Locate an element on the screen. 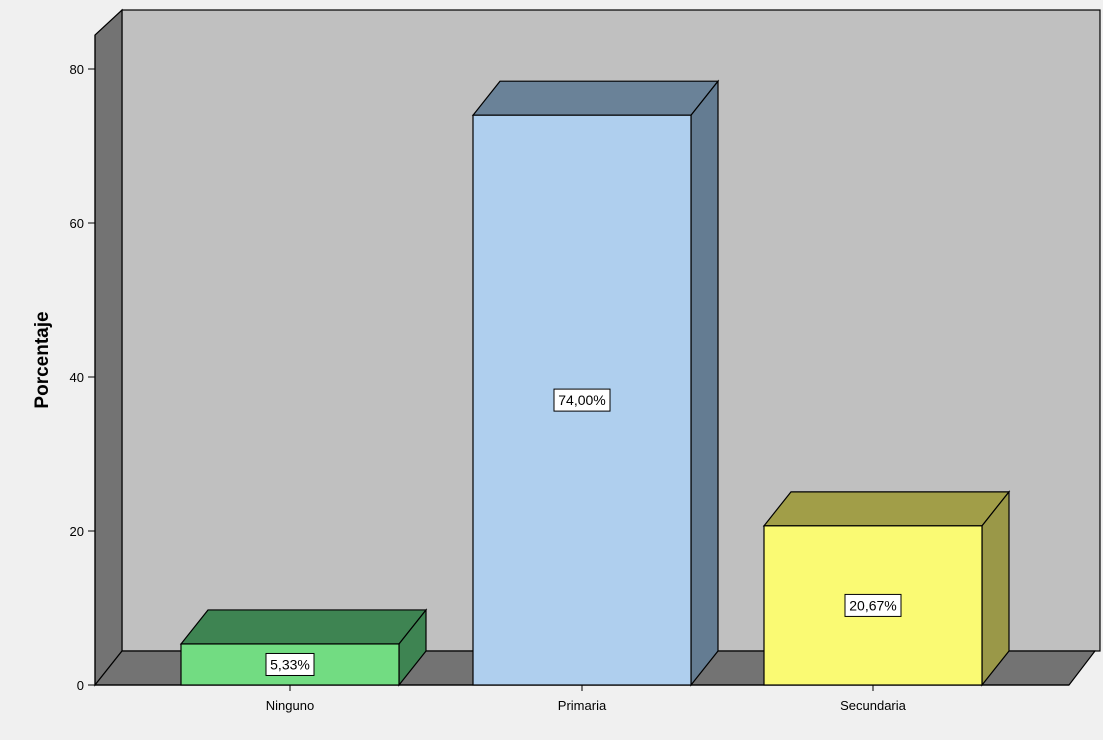  x-tick-label: Ninguno is located at coordinates (290, 705).